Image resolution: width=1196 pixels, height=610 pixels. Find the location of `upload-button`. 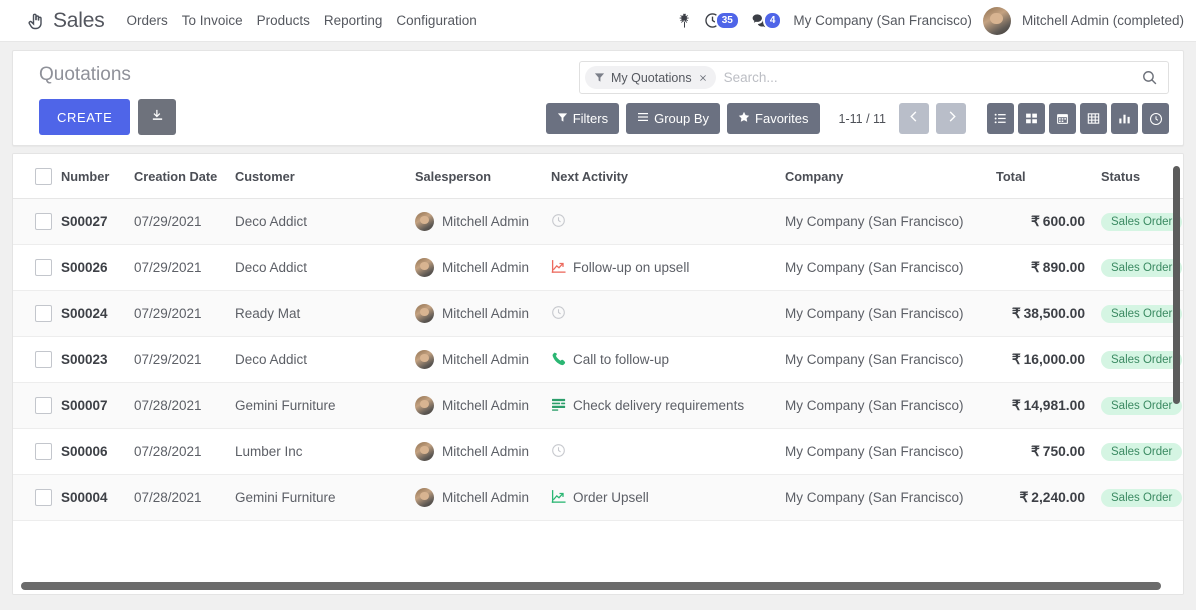

upload-button is located at coordinates (157, 117).